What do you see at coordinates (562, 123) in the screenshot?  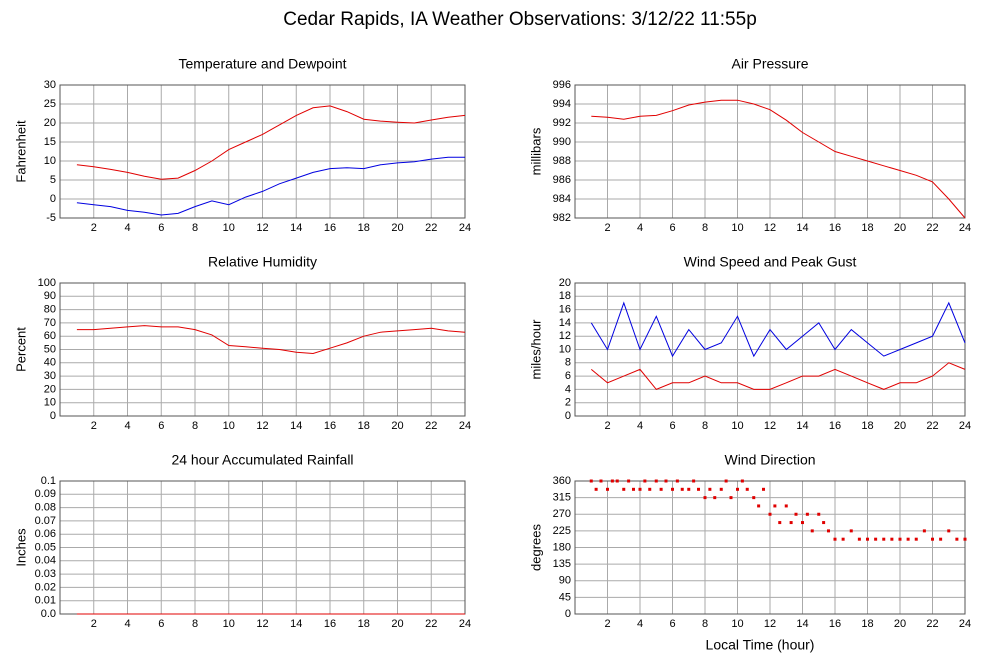 I see `y-tick-label: 992` at bounding box center [562, 123].